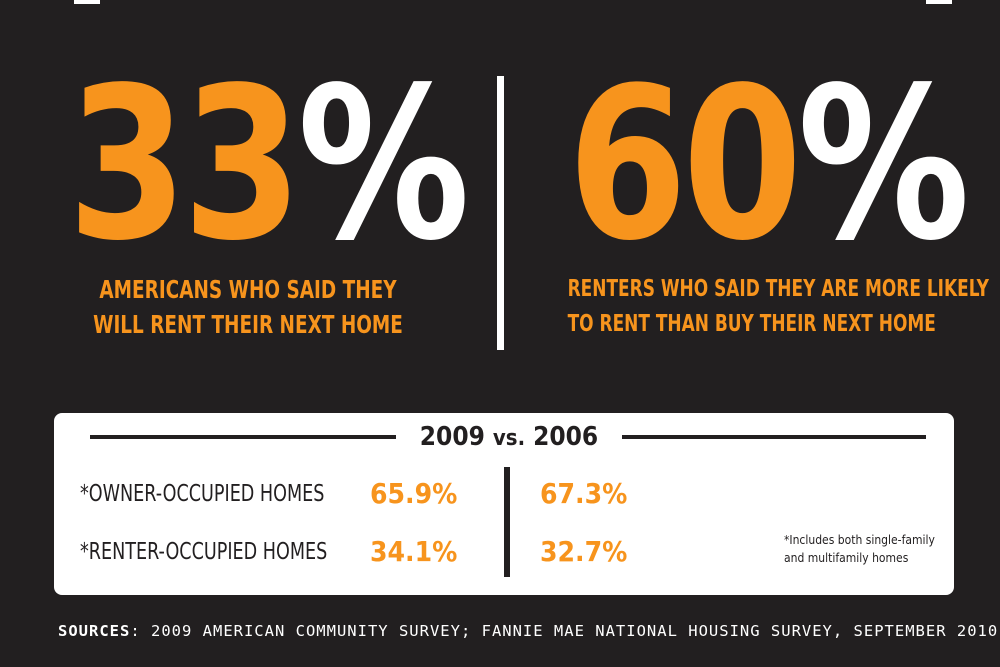 The width and height of the screenshot is (1000, 667). What do you see at coordinates (778, 289) in the screenshot?
I see `caption-line: RENTERS WHO SAID THEY ARE MORE LIKELY` at bounding box center [778, 289].